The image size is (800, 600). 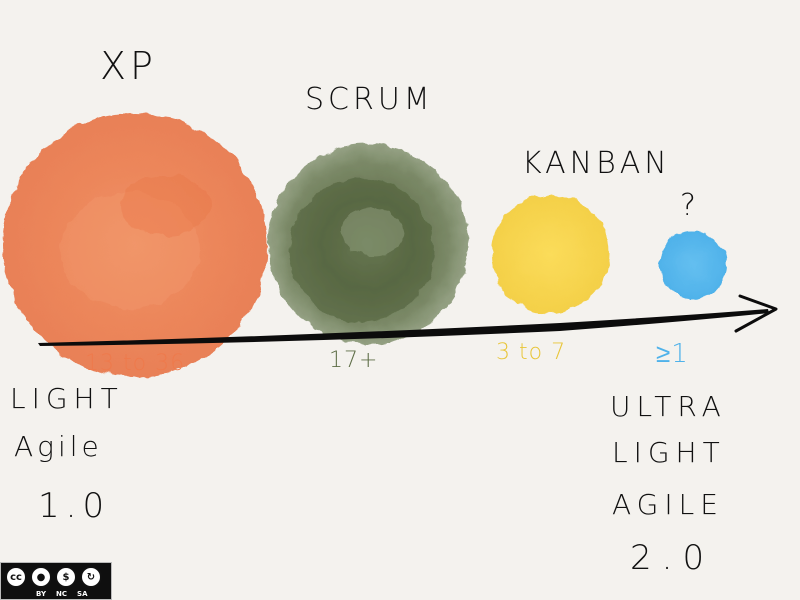 What do you see at coordinates (669, 452) in the screenshot?
I see `ultra-light-label-line2: LIGHT` at bounding box center [669, 452].